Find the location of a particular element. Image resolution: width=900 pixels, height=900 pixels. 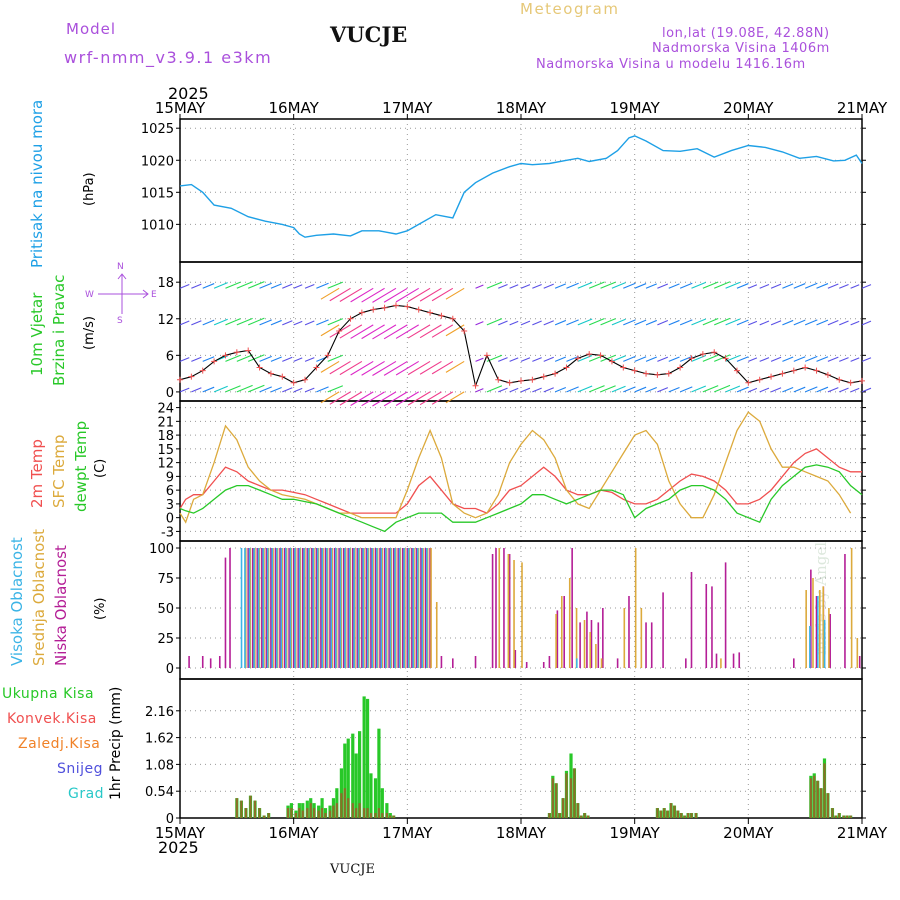

year-top: 2025 is located at coordinates (188, 93).